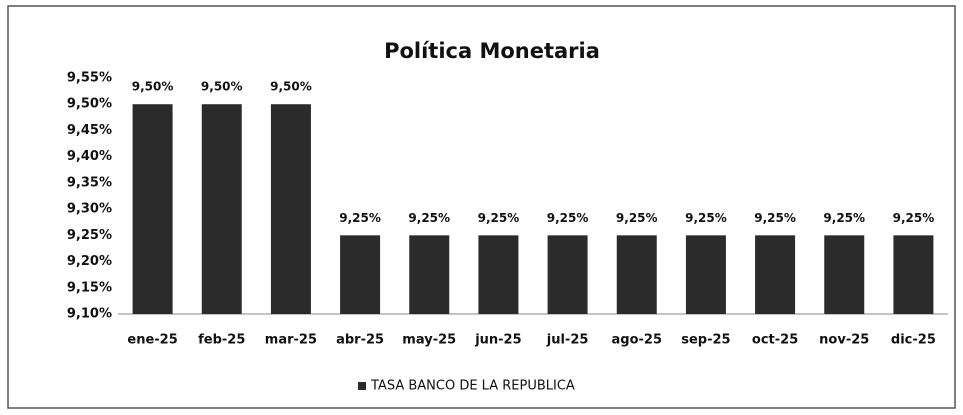  What do you see at coordinates (429, 340) in the screenshot?
I see `x-tick-label: may-25` at bounding box center [429, 340].